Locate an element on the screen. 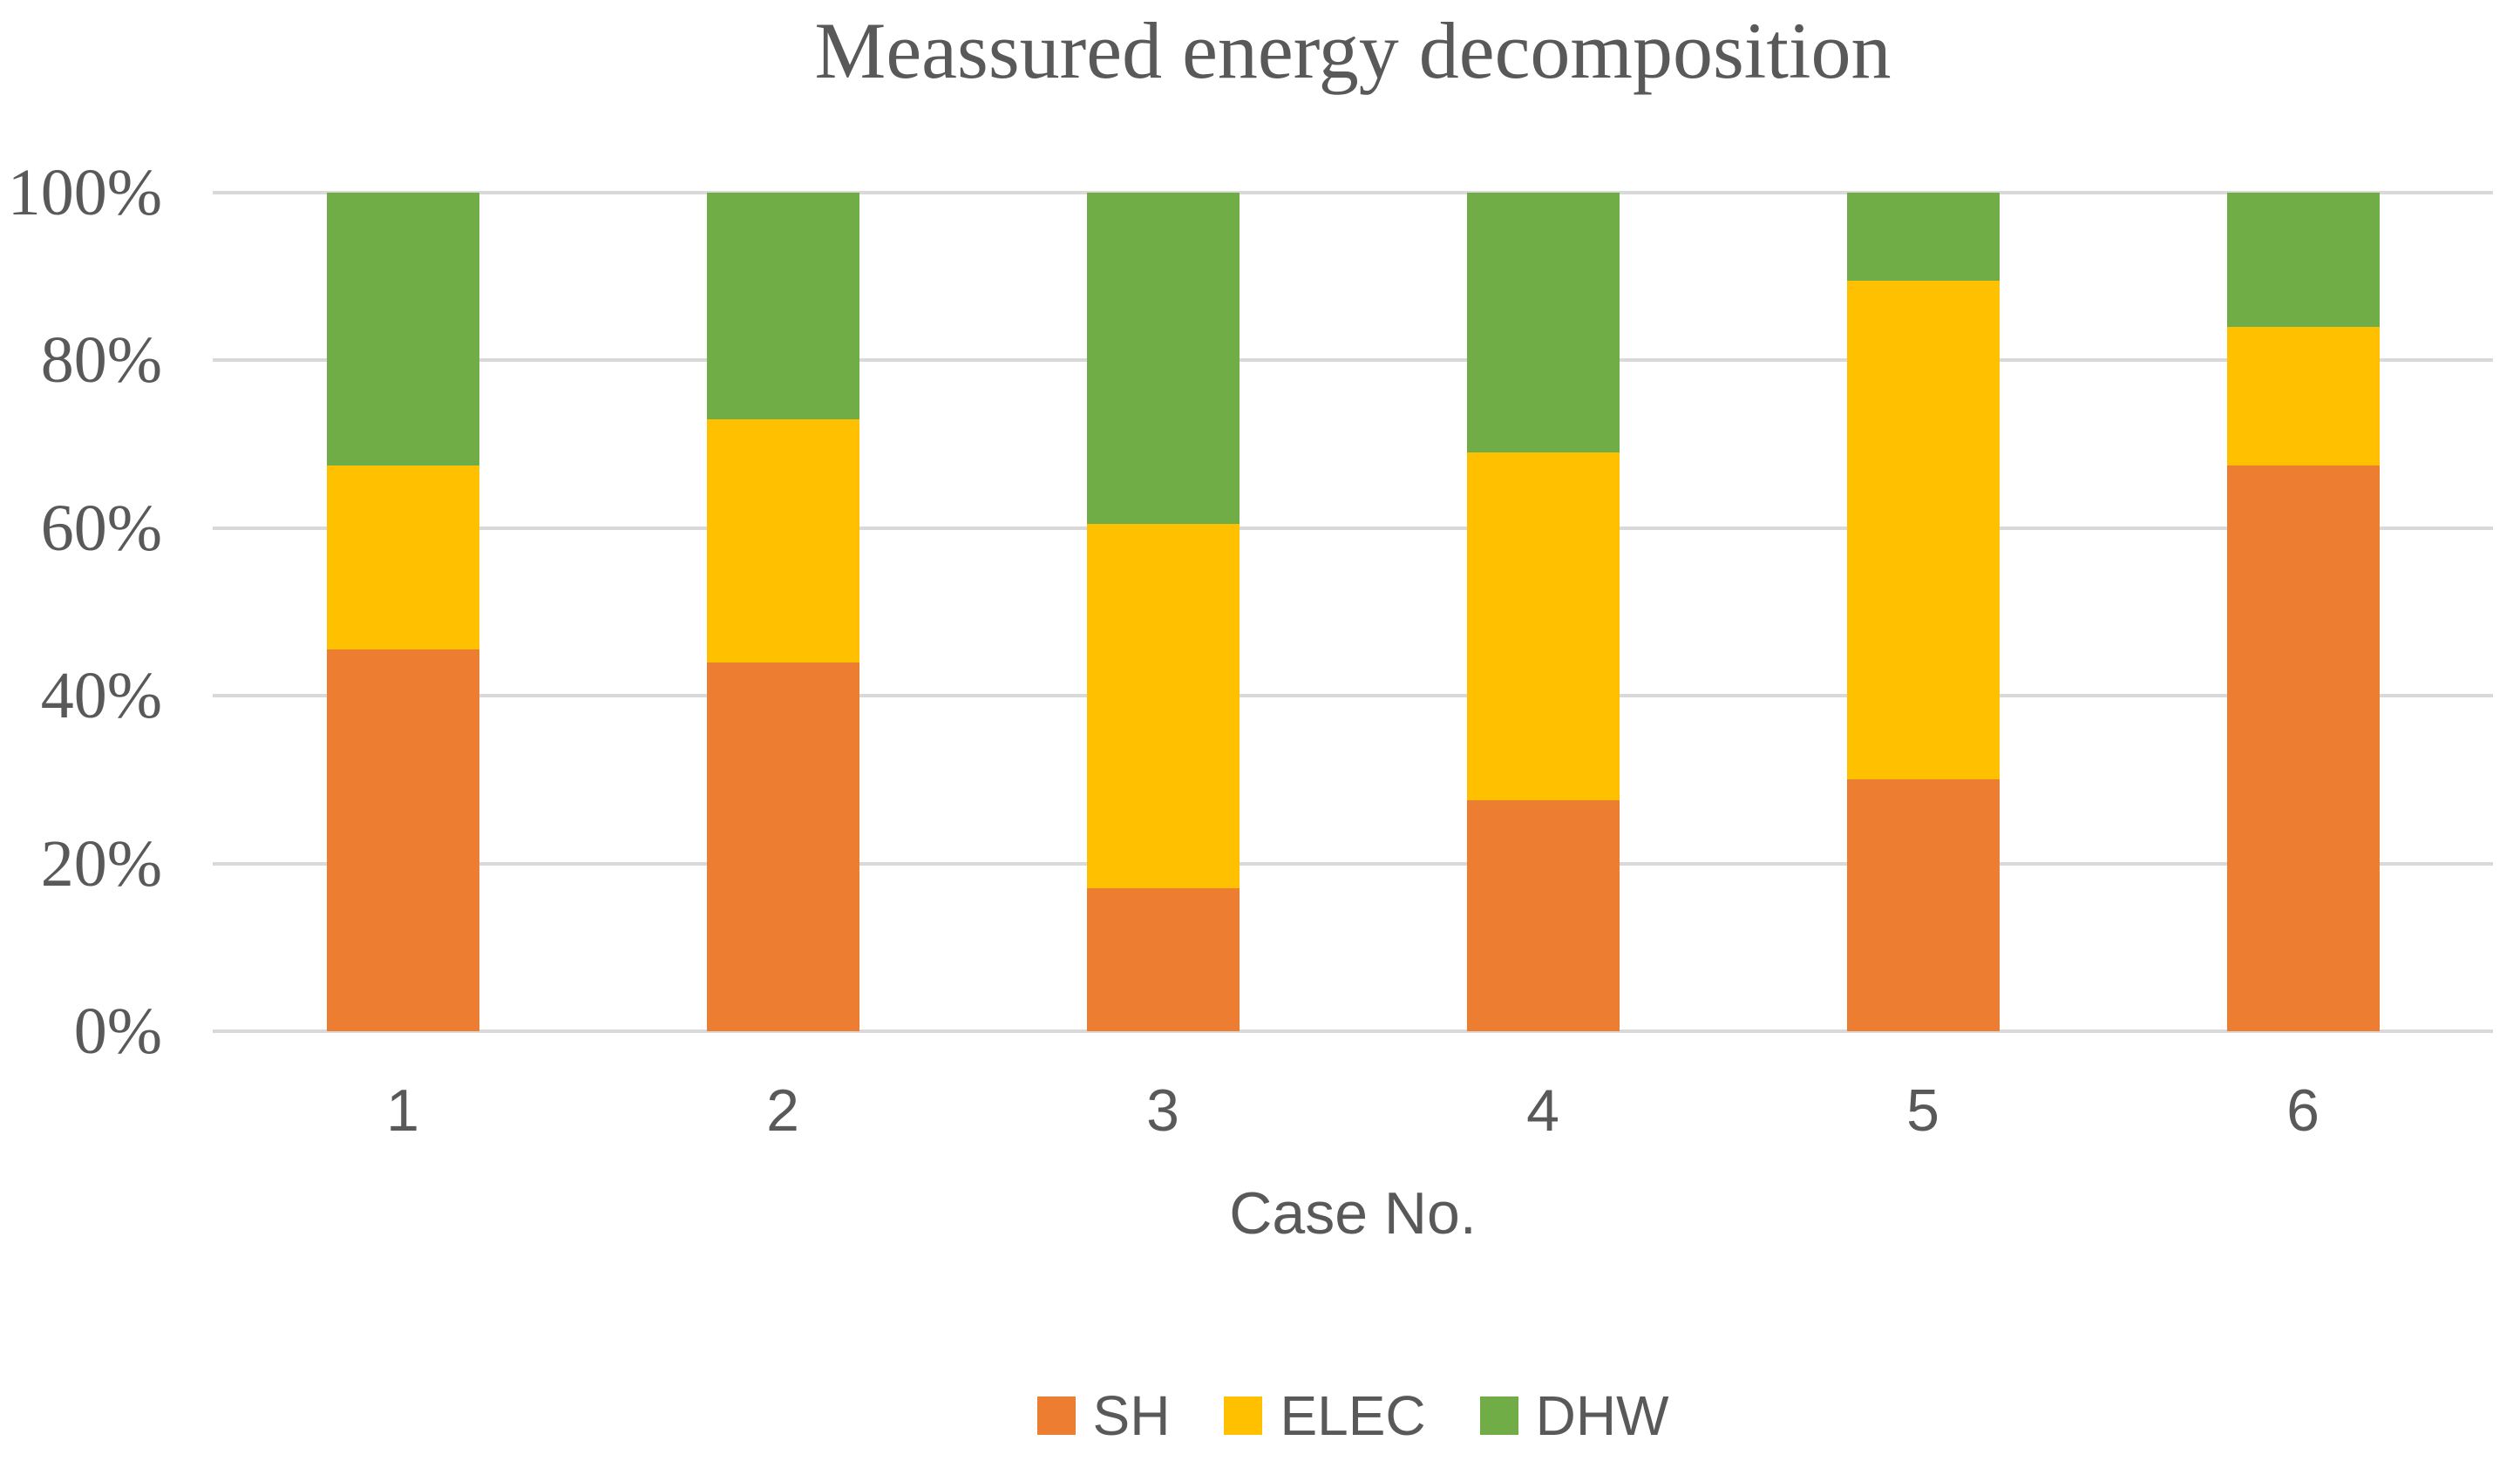 The image size is (2520, 1461). legend-label-dhw: DHW is located at coordinates (1602, 1415).